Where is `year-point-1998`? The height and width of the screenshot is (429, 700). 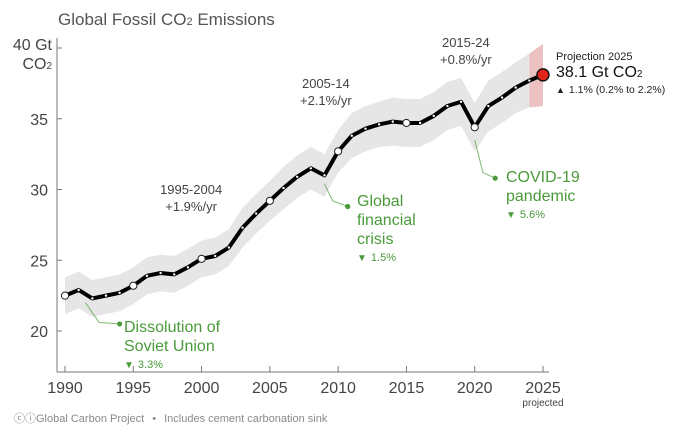 year-point-1998 is located at coordinates (174, 274).